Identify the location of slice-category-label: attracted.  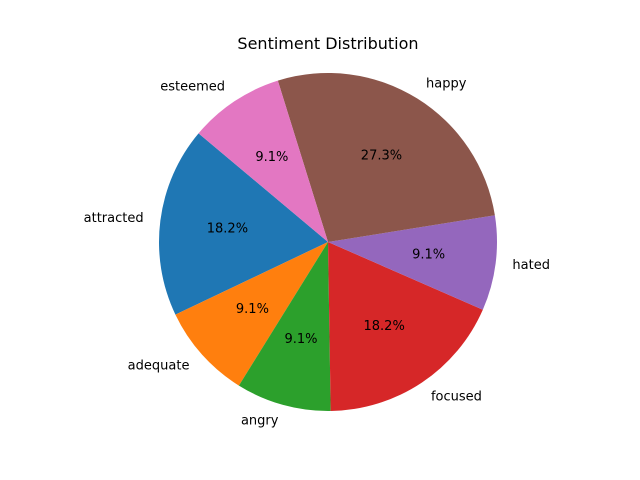
(114, 218).